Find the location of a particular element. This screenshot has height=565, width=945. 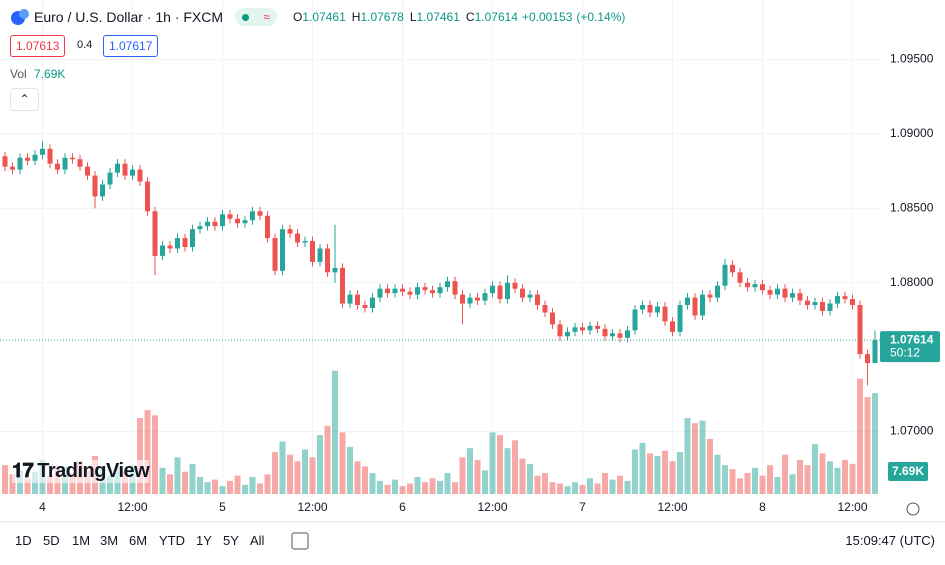

calendar-icon is located at coordinates (300, 541).